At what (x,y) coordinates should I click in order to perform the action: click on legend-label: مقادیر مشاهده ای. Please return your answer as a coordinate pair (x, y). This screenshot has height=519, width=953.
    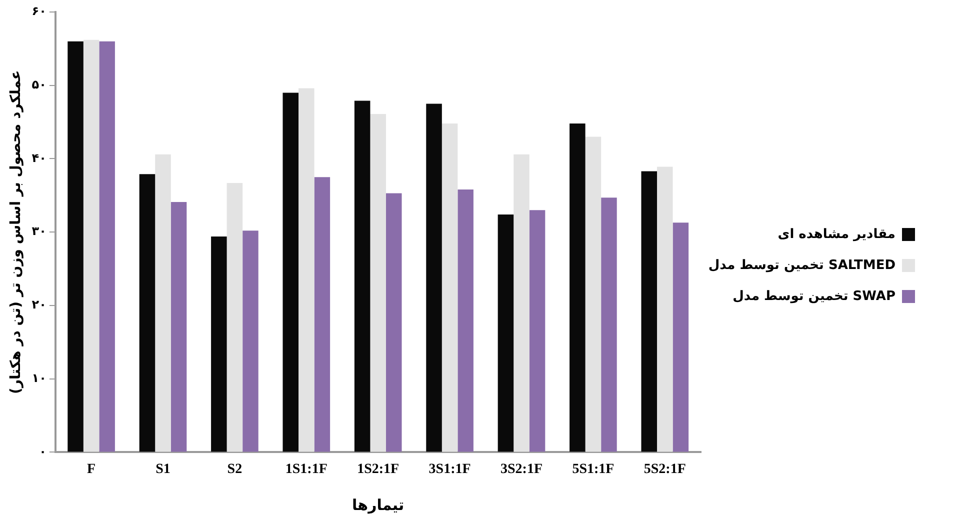
    Looking at the image, I should click on (837, 234).